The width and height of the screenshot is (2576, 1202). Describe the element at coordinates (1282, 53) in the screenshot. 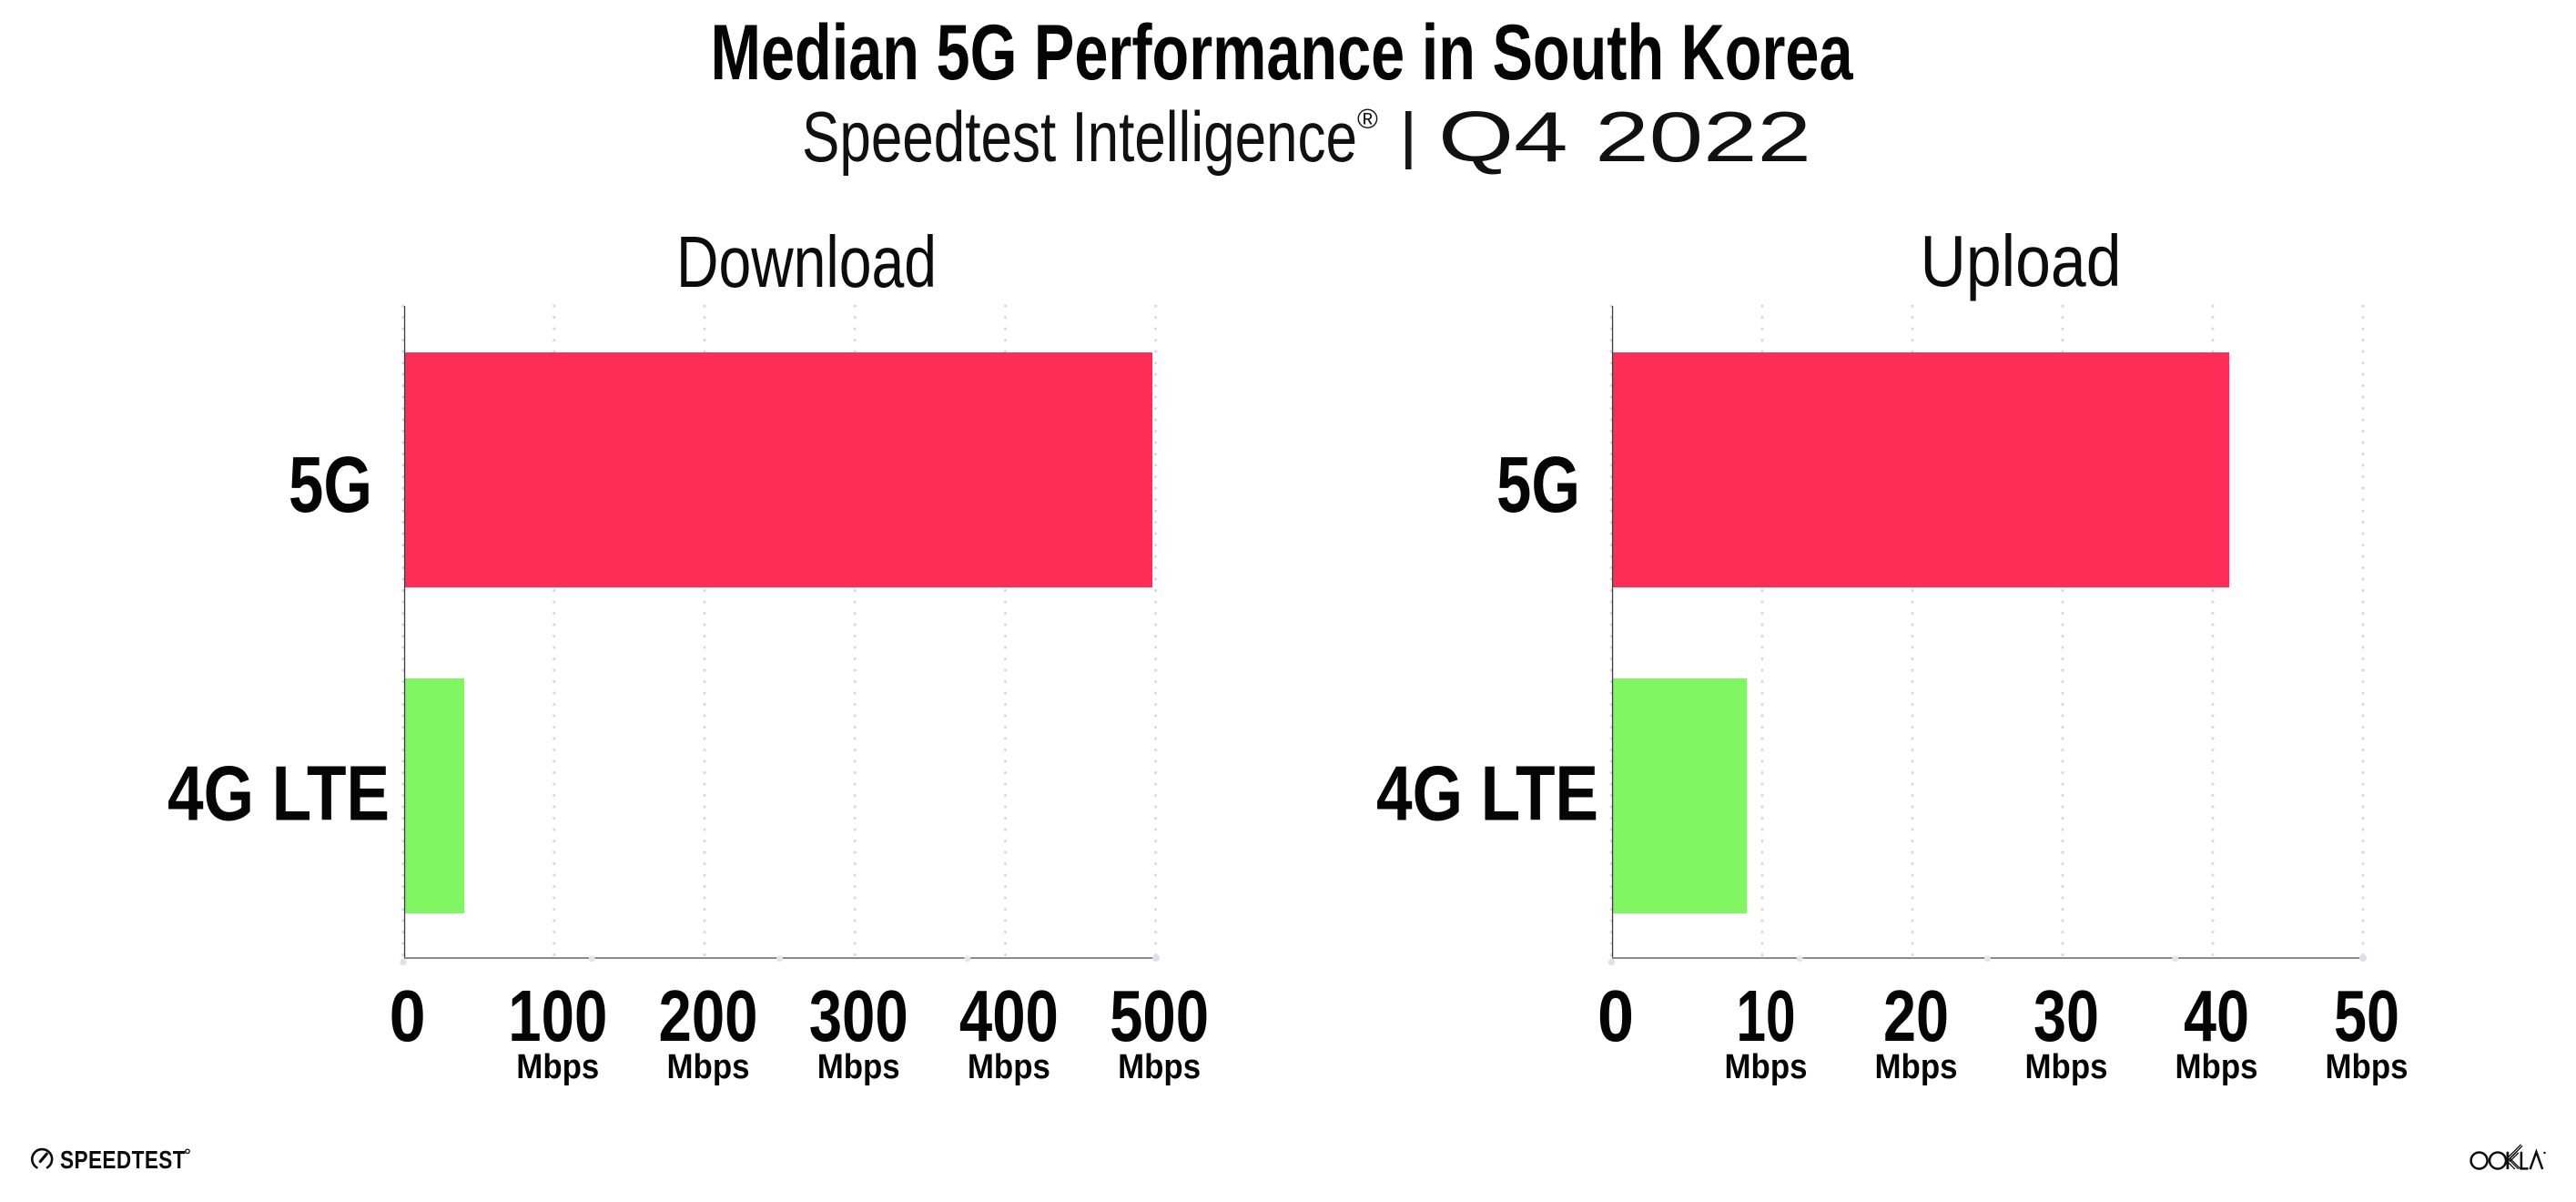

I see `svg-text:Median 5G Performance in South: Median 5G Performance in South Korea` at that location.